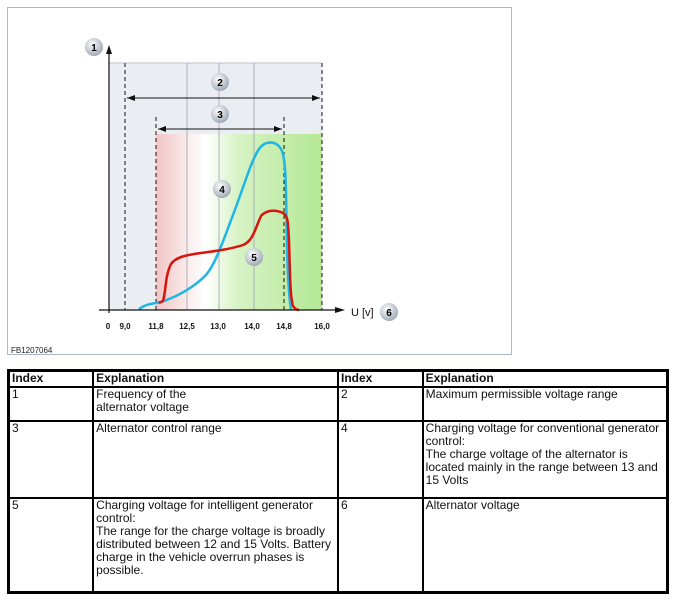  What do you see at coordinates (51, 404) in the screenshot?
I see `cell-index: 1` at bounding box center [51, 404].